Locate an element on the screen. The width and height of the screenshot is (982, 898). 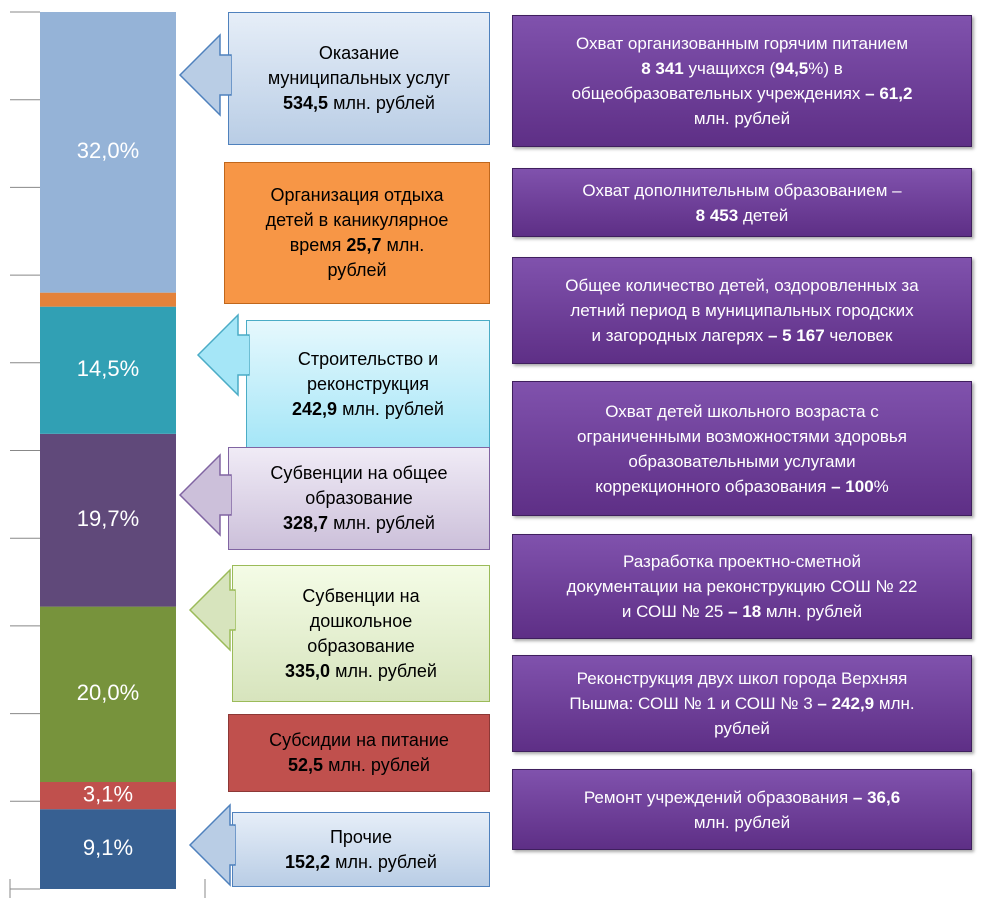
text-run: образовательными услугами is located at coordinates (742, 461).